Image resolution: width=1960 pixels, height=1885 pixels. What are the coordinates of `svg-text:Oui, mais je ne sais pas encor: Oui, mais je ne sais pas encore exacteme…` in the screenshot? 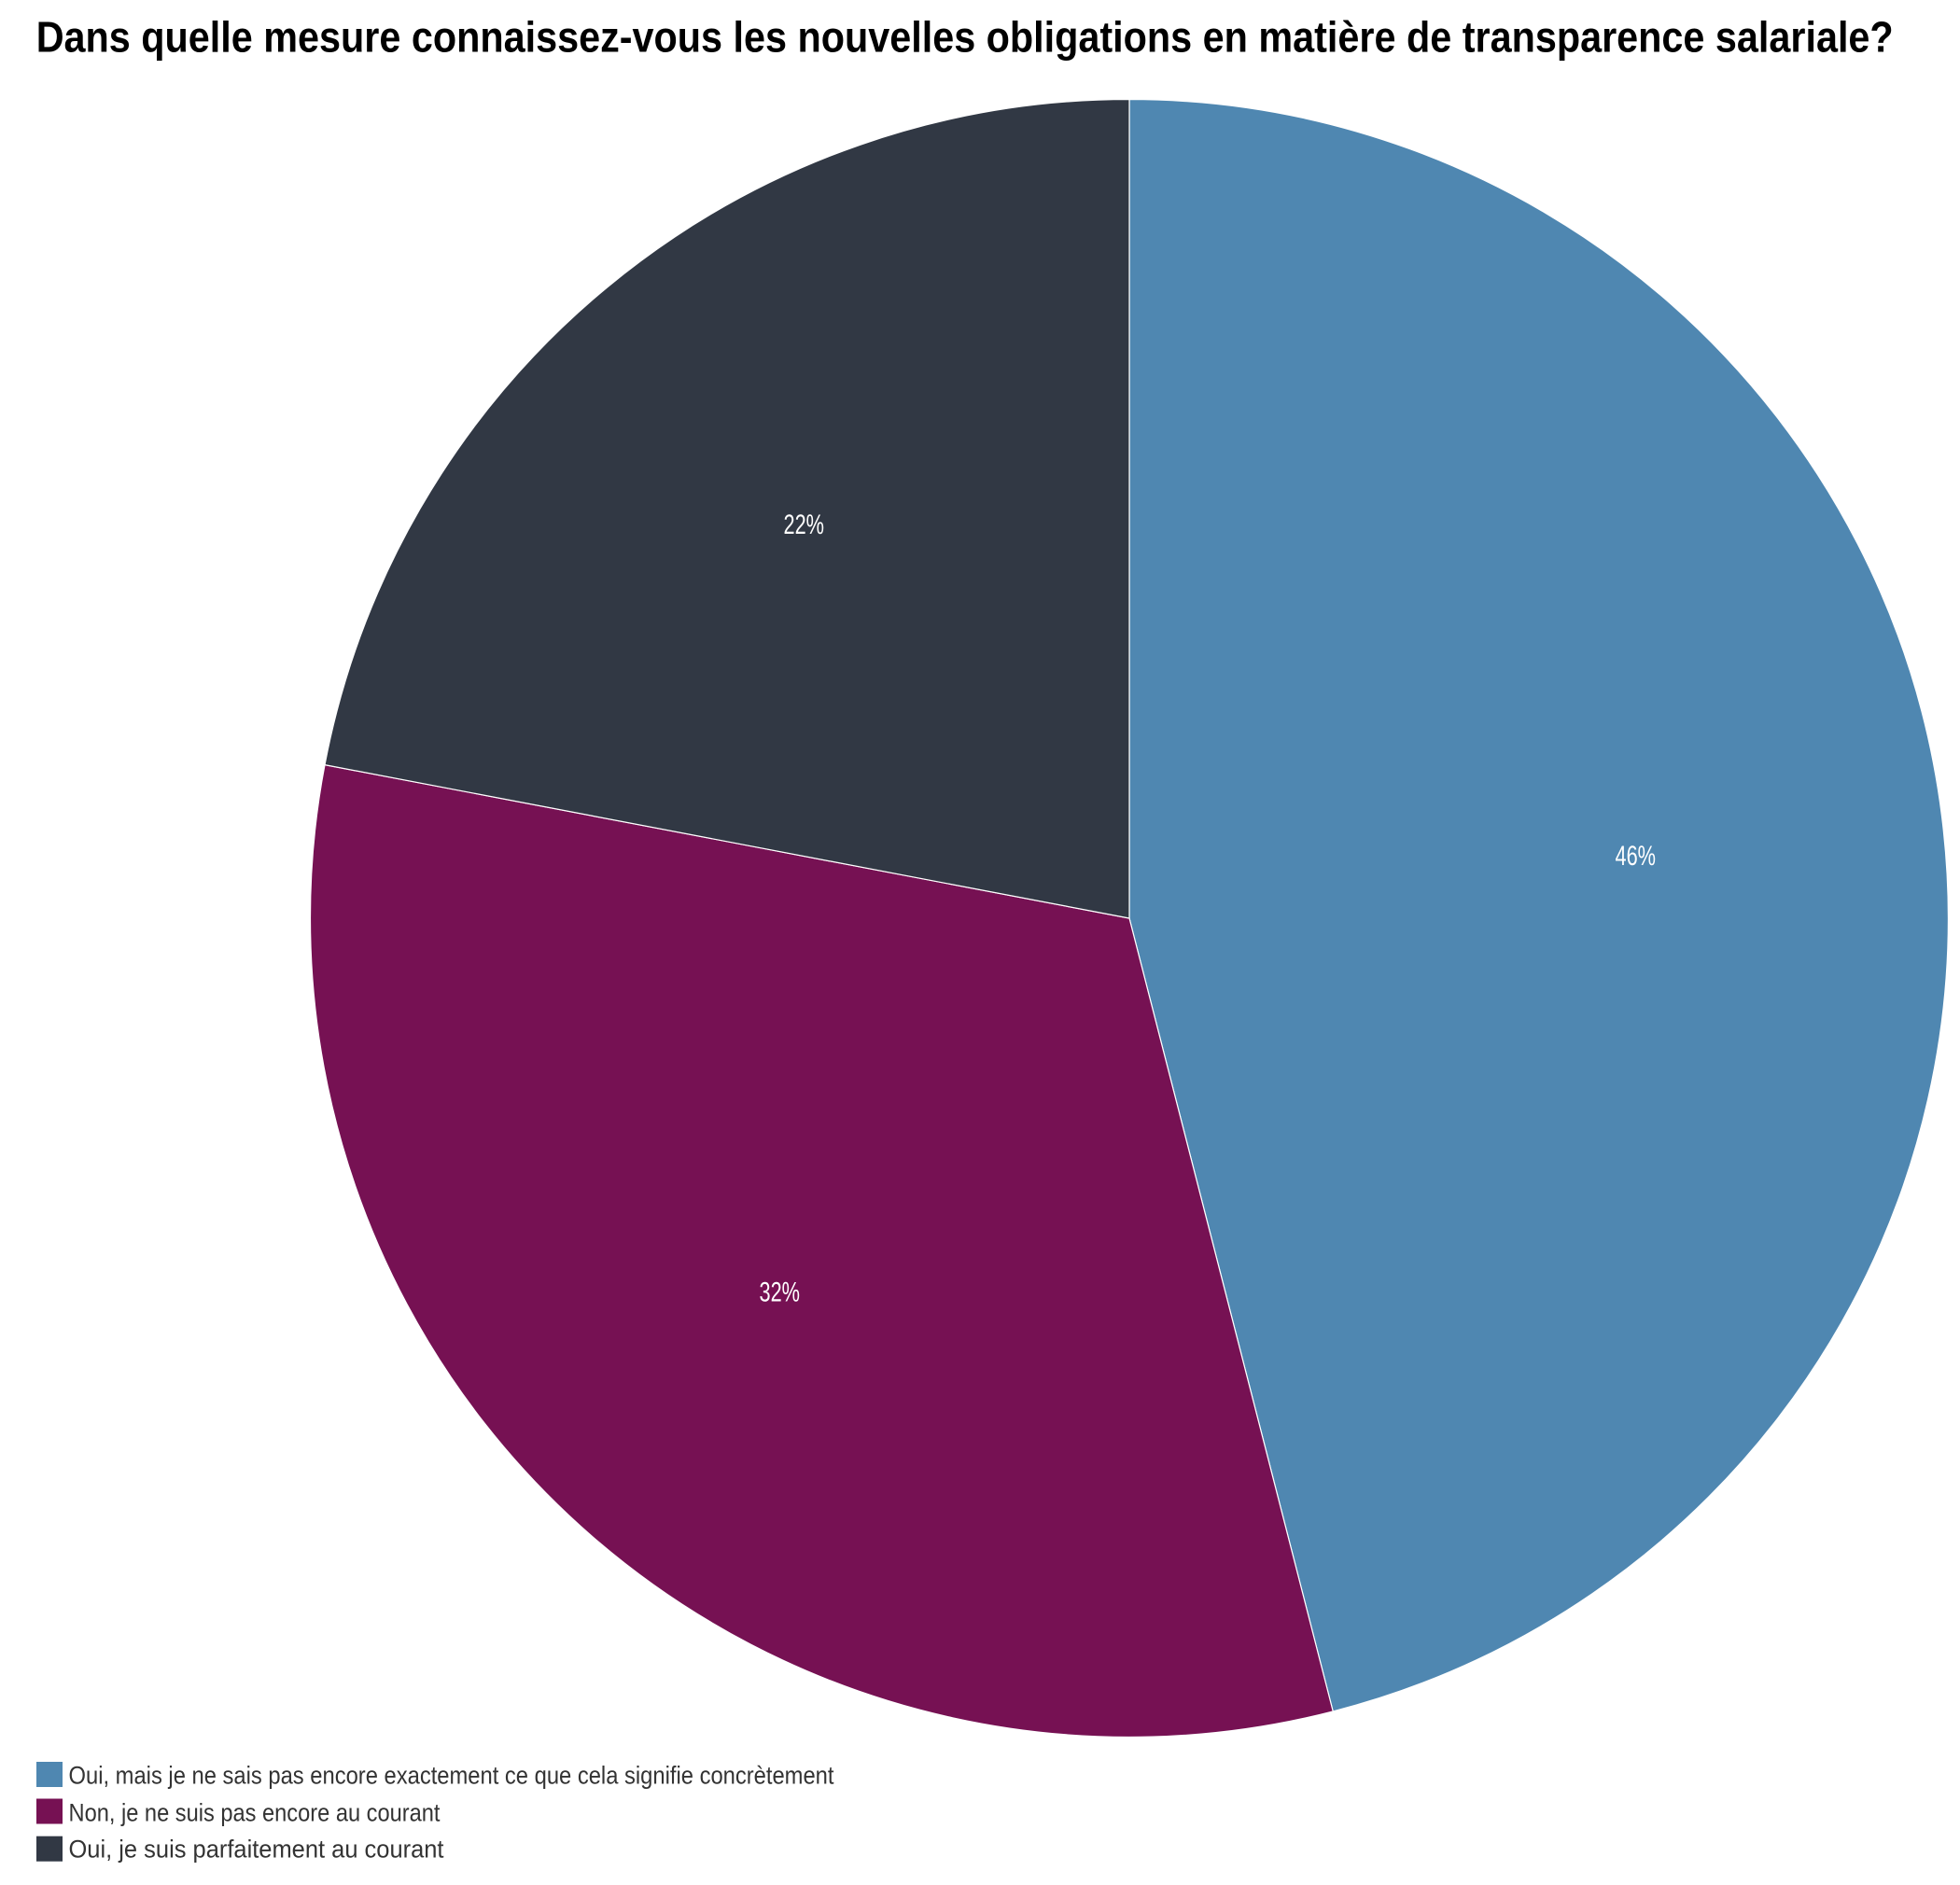 It's located at (451, 1776).